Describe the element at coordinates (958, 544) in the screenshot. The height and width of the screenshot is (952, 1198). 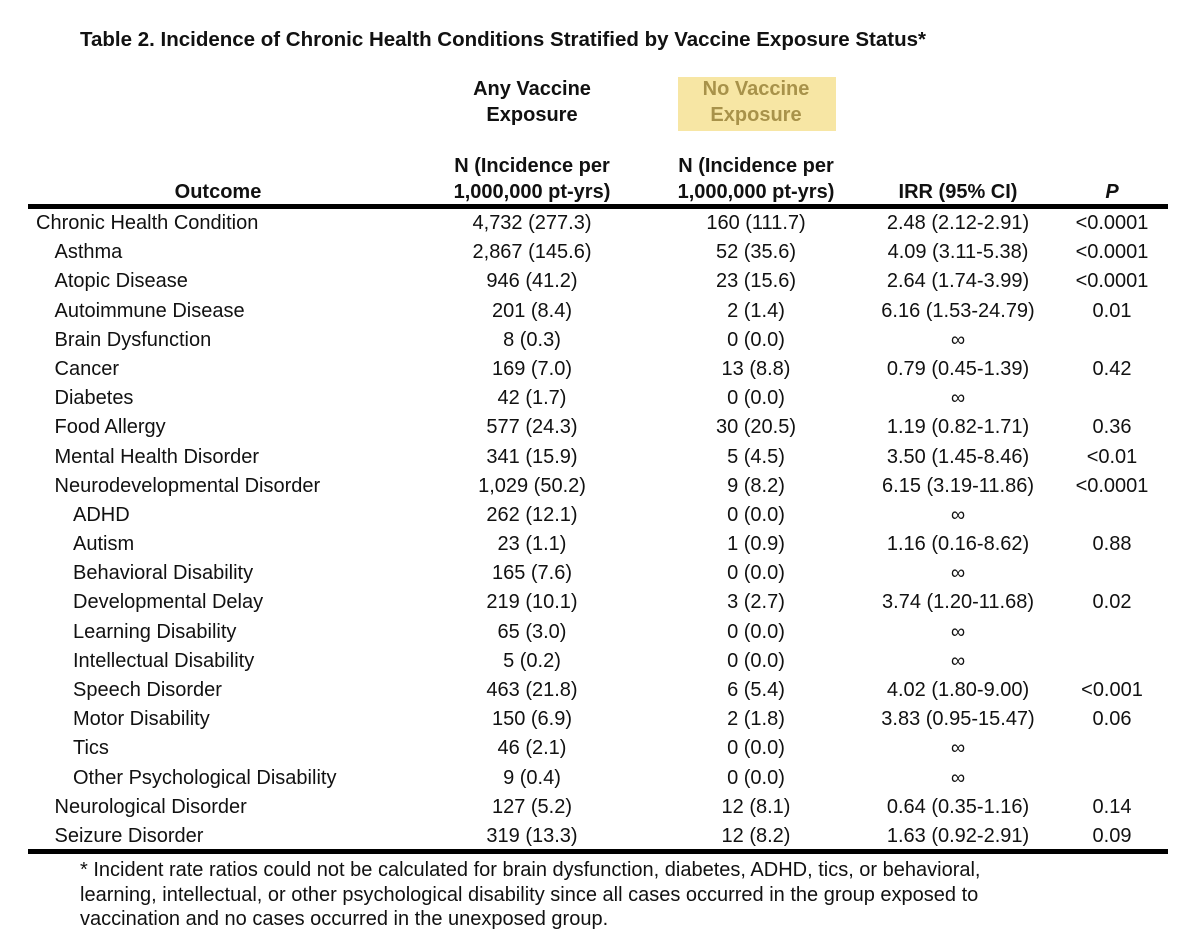
I see `cell: 1.16 (0.16-8.62)` at that location.